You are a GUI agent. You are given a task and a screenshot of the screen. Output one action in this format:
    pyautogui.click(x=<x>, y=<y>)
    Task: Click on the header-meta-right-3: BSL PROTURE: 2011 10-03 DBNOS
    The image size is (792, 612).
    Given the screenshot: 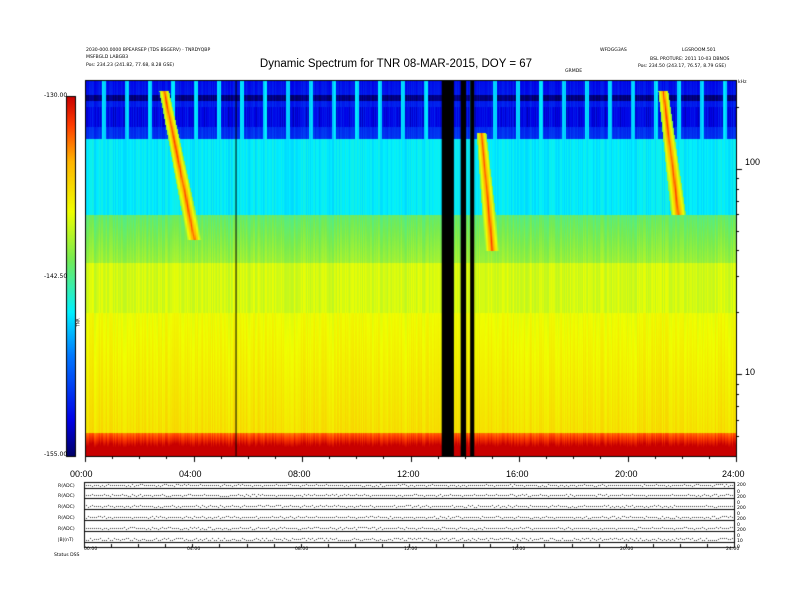 What is the action you would take?
    pyautogui.click(x=690, y=59)
    